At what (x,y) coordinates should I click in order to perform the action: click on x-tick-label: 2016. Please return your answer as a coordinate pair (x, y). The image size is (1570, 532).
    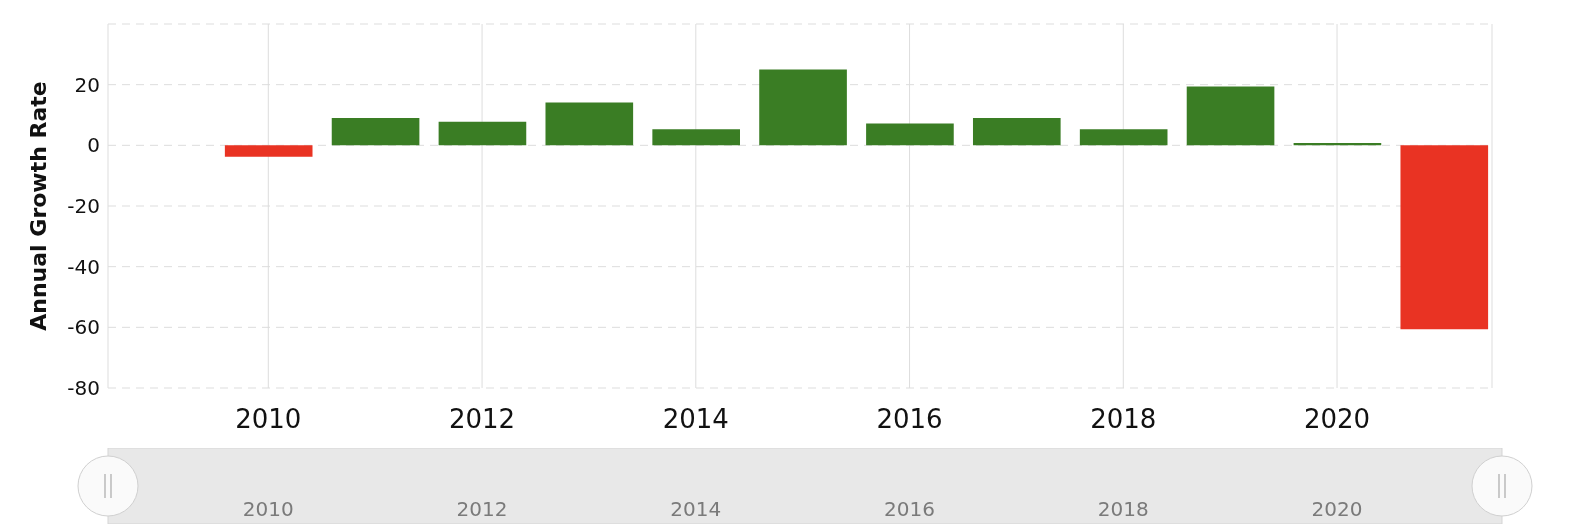
    Looking at the image, I should click on (909, 509).